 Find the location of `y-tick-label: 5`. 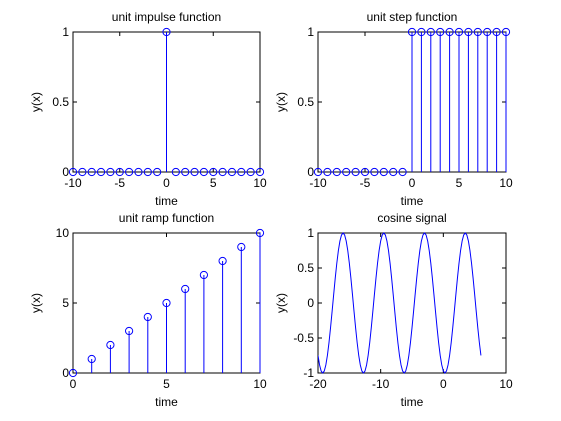

y-tick-label: 5 is located at coordinates (65, 303).